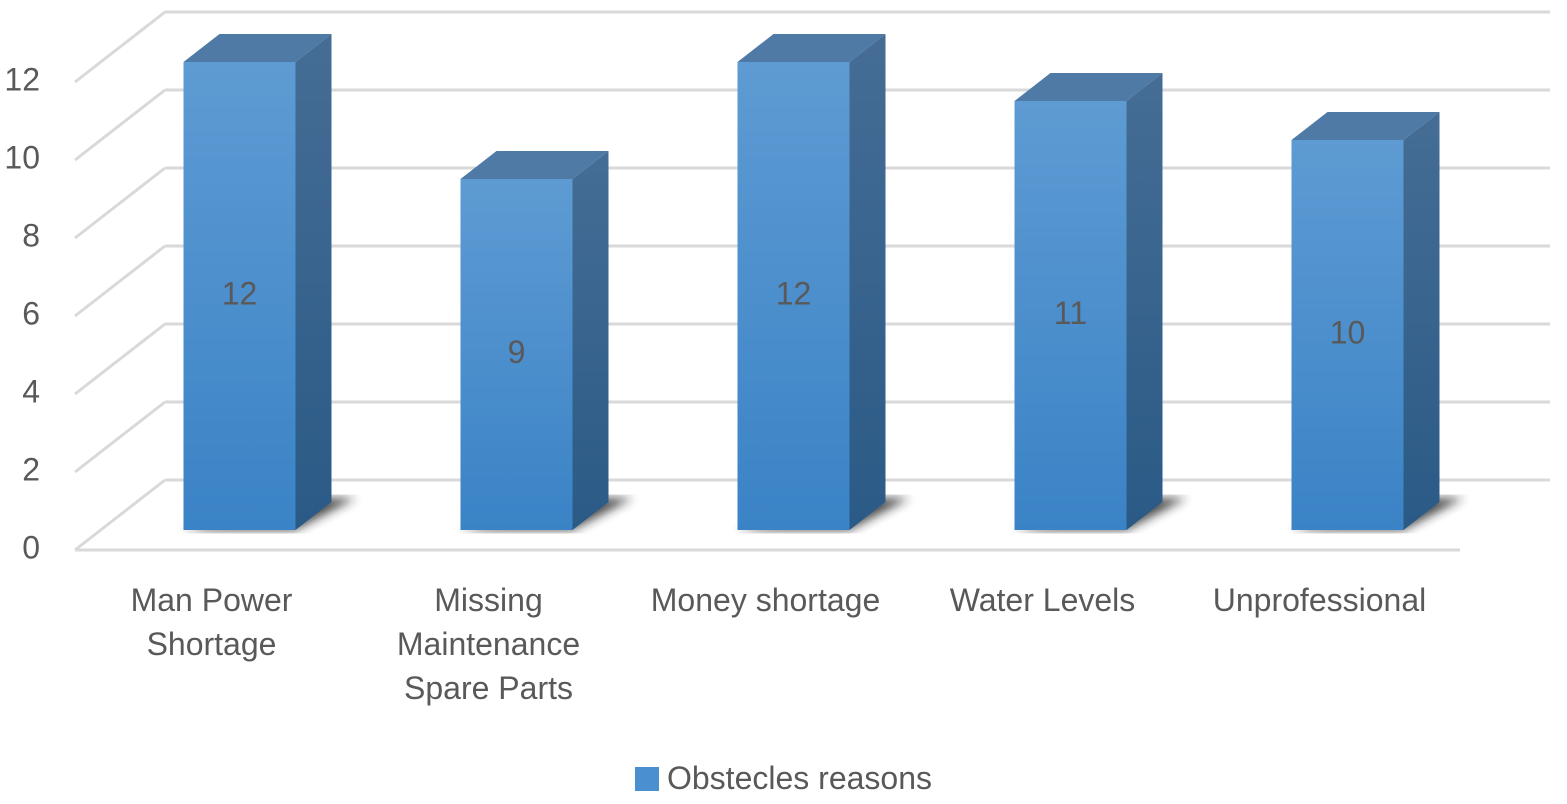 The width and height of the screenshot is (1567, 804). What do you see at coordinates (1319, 600) in the screenshot?
I see `x-tick-label: Unprofessional` at bounding box center [1319, 600].